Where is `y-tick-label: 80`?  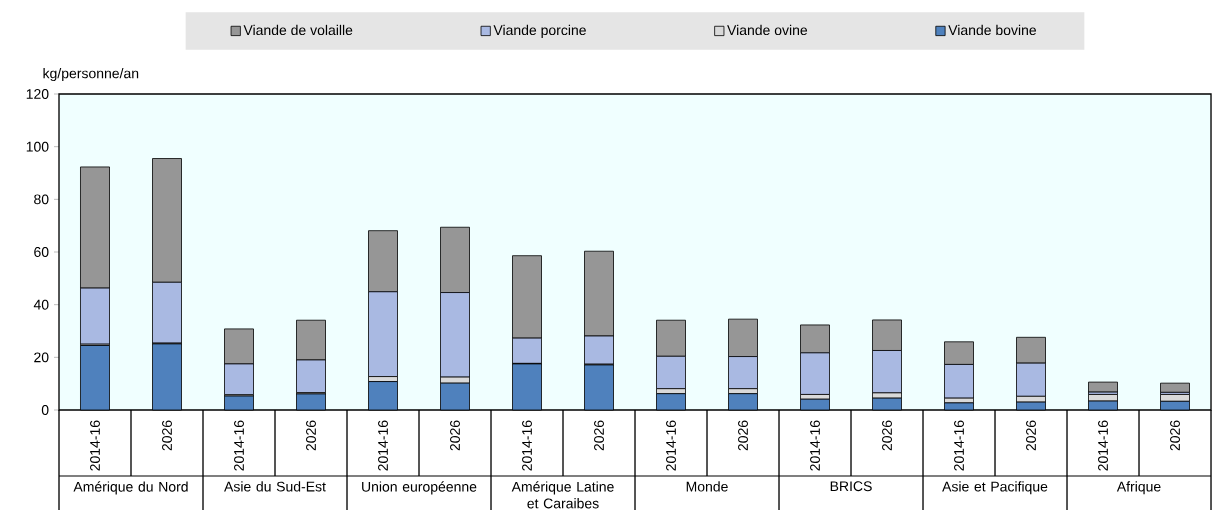
y-tick-label: 80 is located at coordinates (41, 199).